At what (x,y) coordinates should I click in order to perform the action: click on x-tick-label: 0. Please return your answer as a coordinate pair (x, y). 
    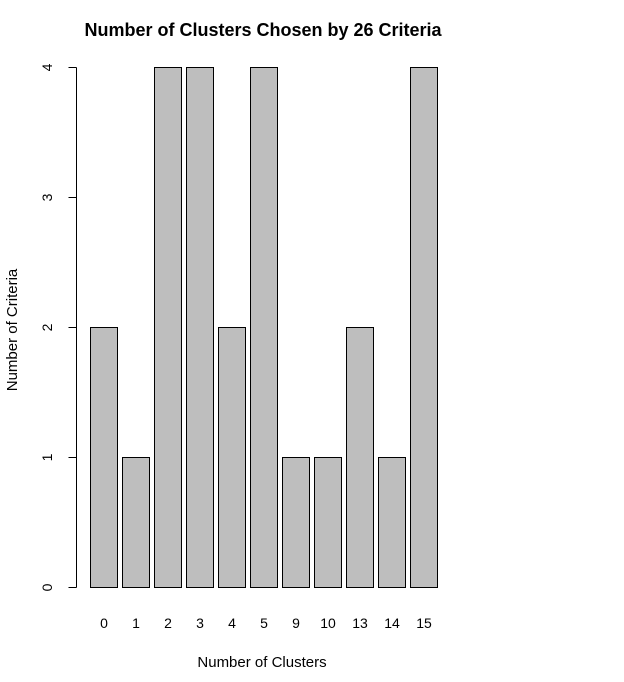
    Looking at the image, I should click on (104, 623).